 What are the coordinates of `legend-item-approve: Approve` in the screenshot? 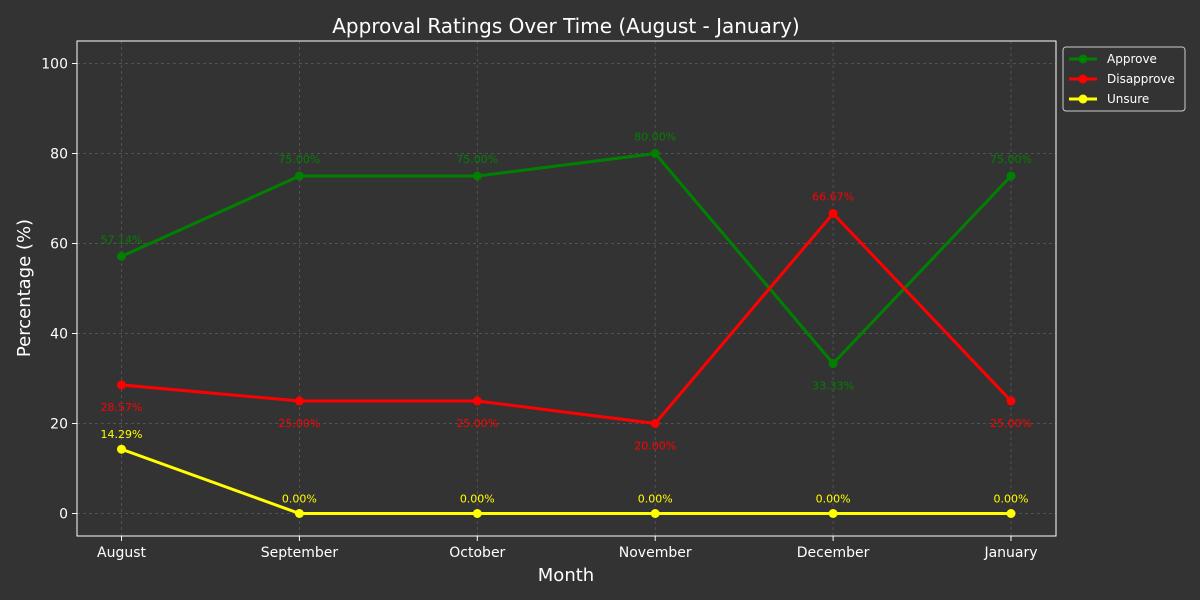 It's located at (1113, 59).